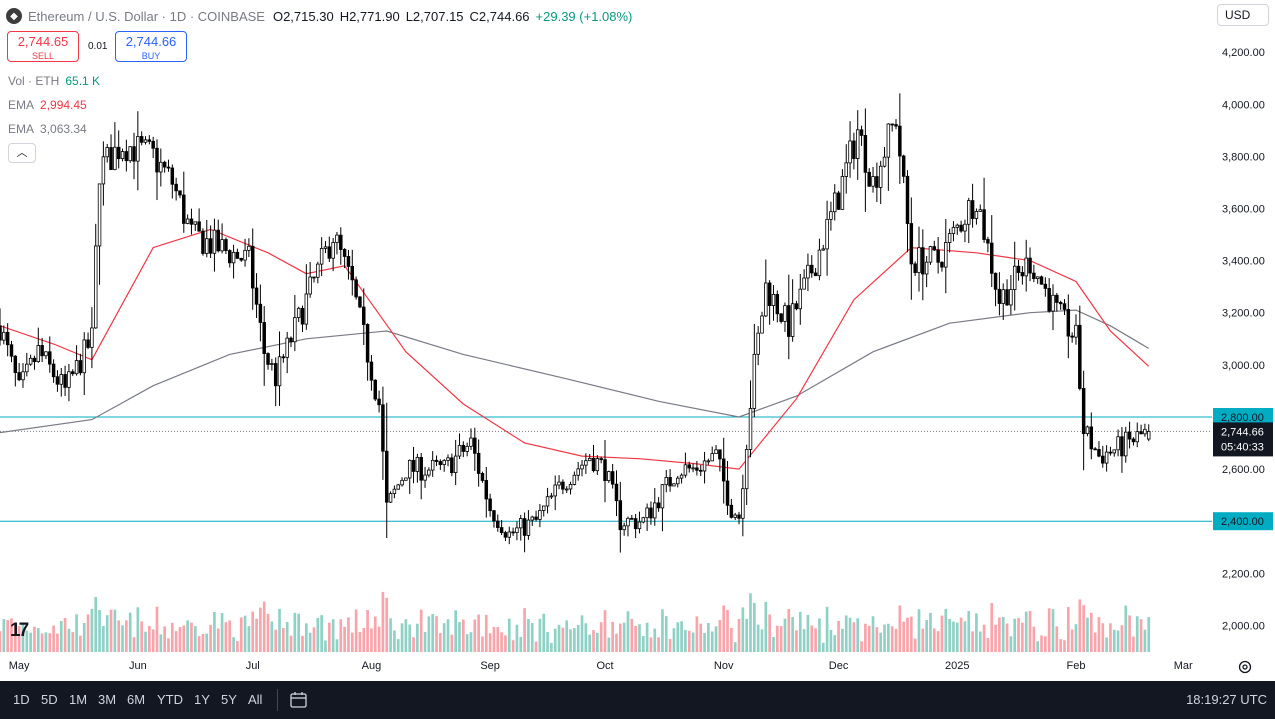  What do you see at coordinates (21, 699) in the screenshot?
I see `timeframe-1d: 1D` at bounding box center [21, 699].